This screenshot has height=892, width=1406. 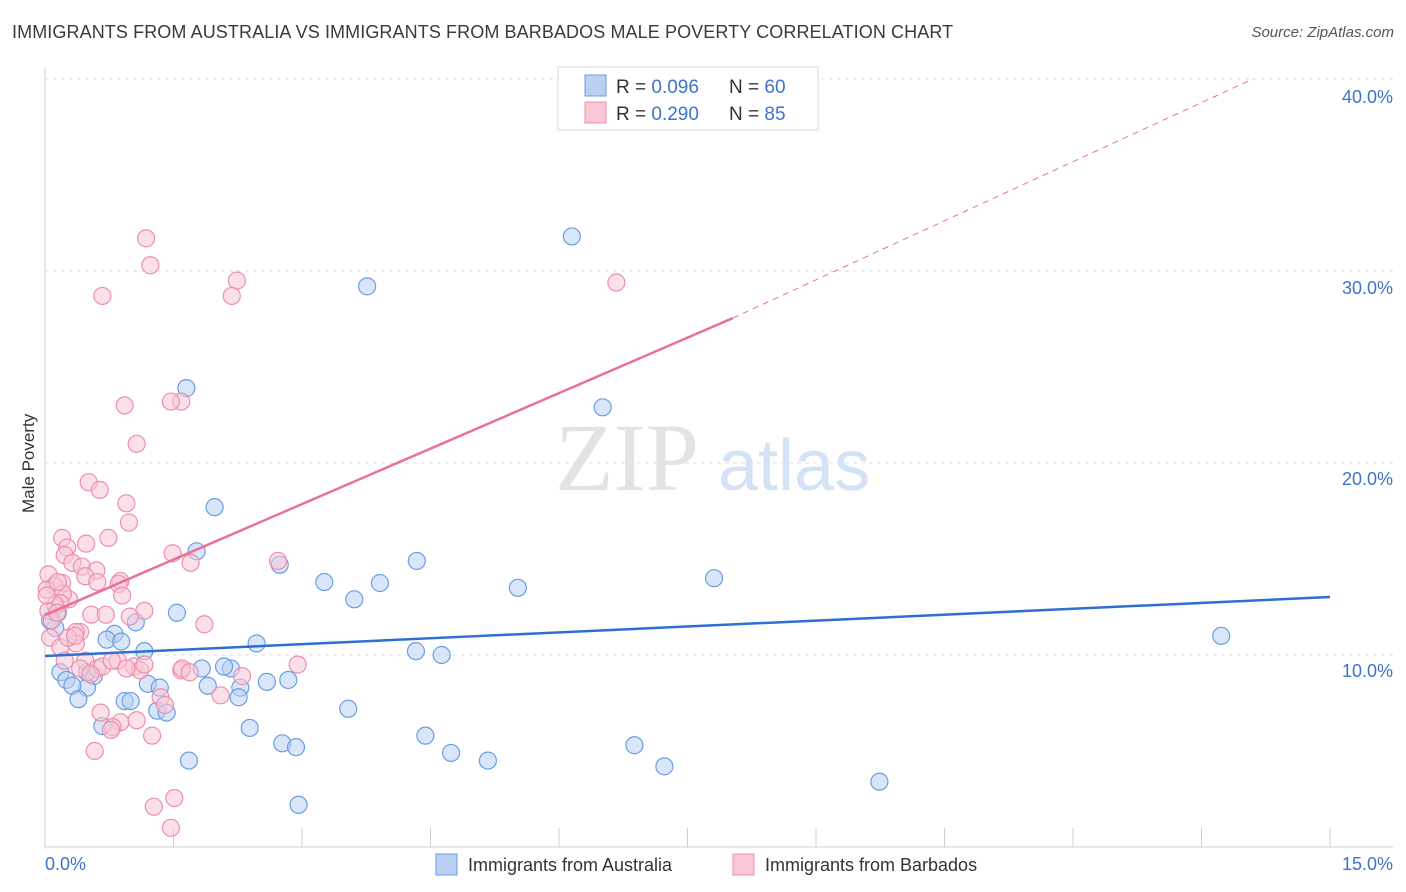 I want to click on svg-text: N = 60, so click(x=757, y=87).